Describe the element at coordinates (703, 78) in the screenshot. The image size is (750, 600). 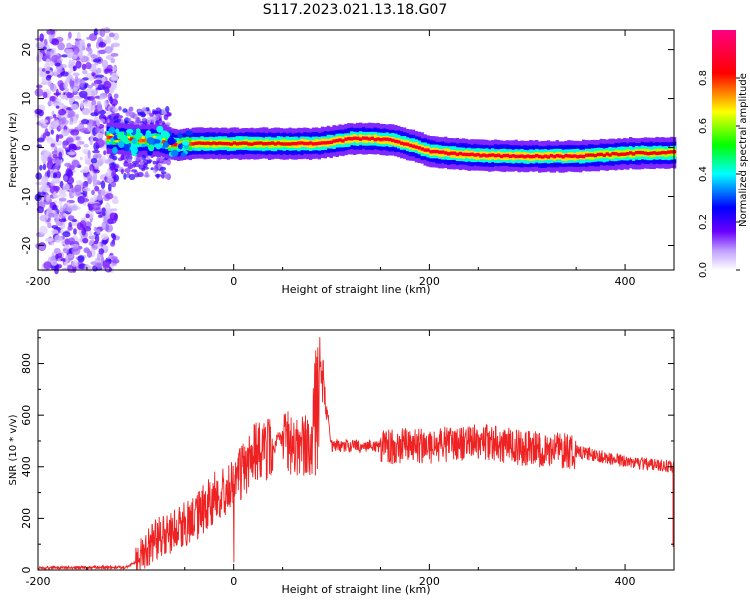
I see `colorbar-tick-label: 0.8` at that location.